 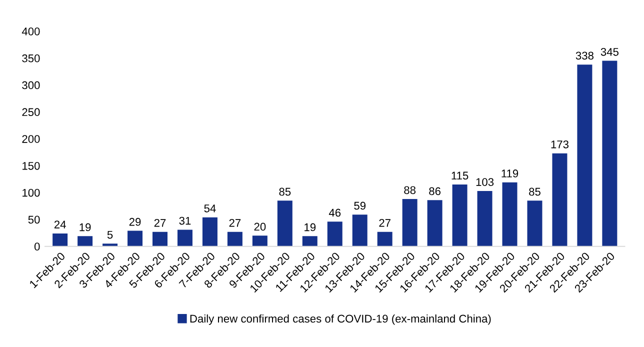 I want to click on data-label: 5, so click(x=110, y=234).